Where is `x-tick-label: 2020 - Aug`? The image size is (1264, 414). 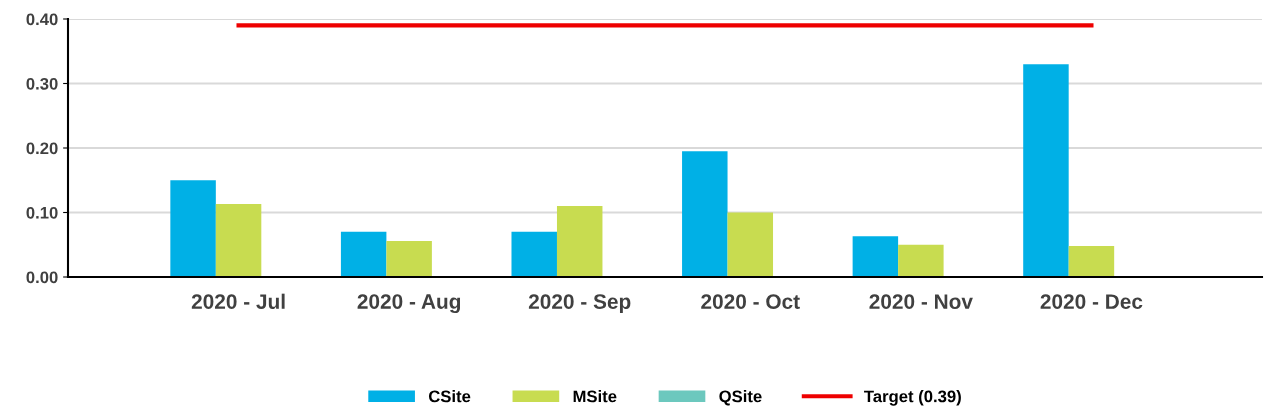
x-tick-label: 2020 - Aug is located at coordinates (409, 304).